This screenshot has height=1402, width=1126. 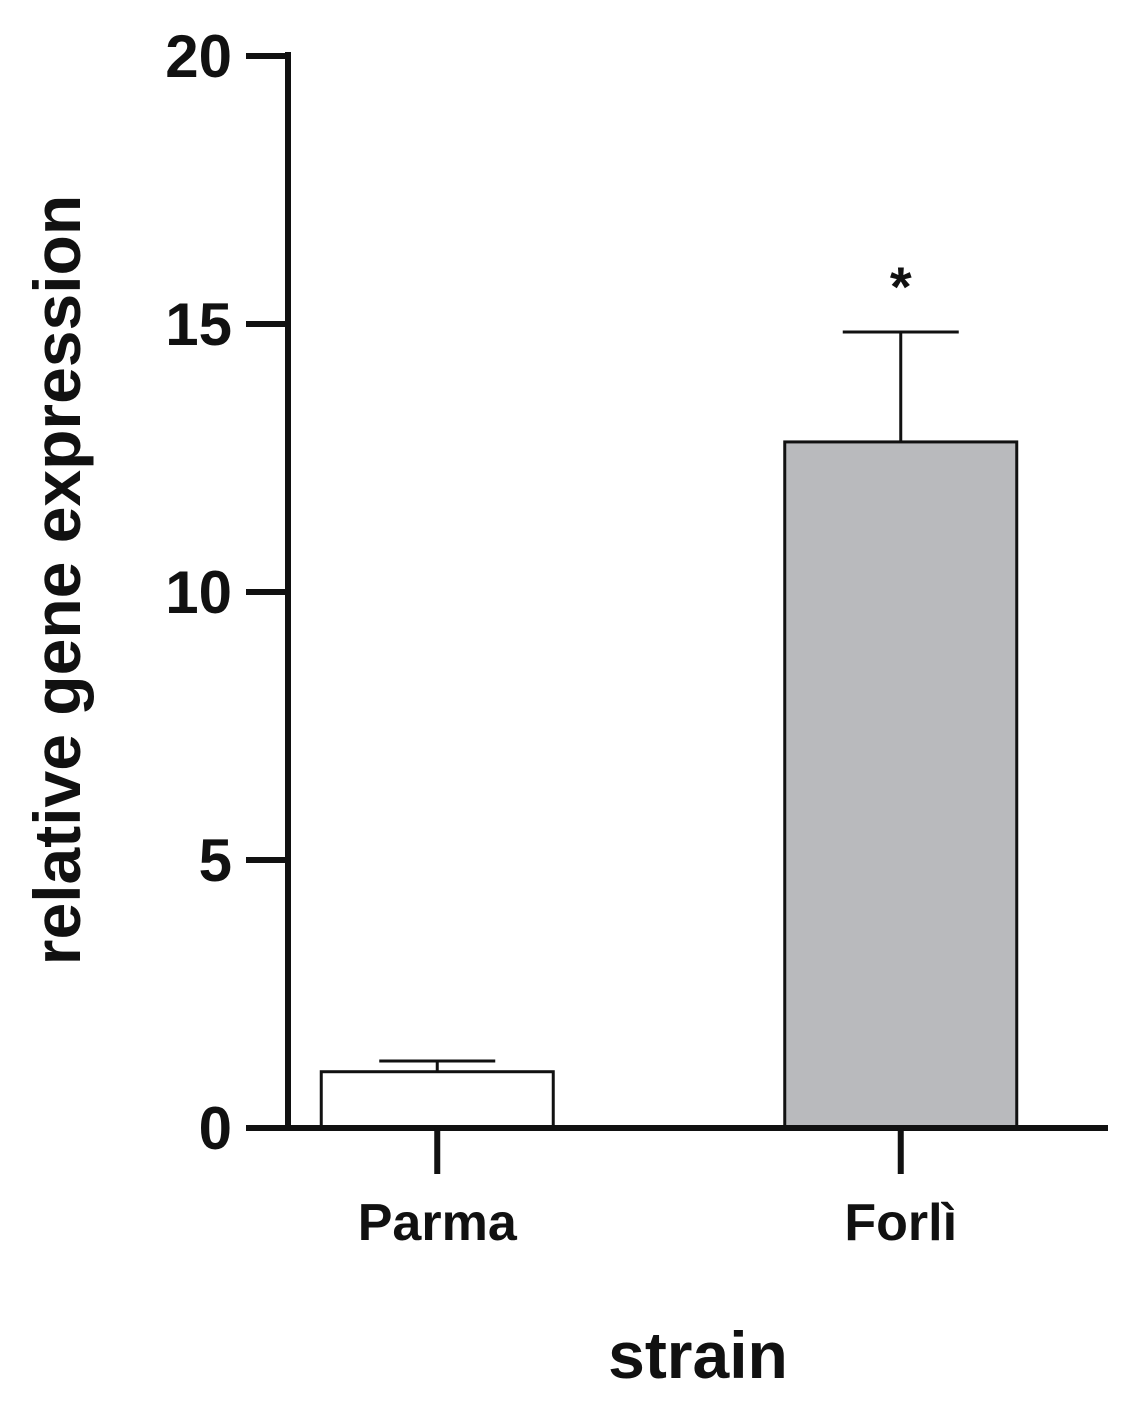 What do you see at coordinates (198, 56) in the screenshot?
I see `y-tick-label: 20` at bounding box center [198, 56].